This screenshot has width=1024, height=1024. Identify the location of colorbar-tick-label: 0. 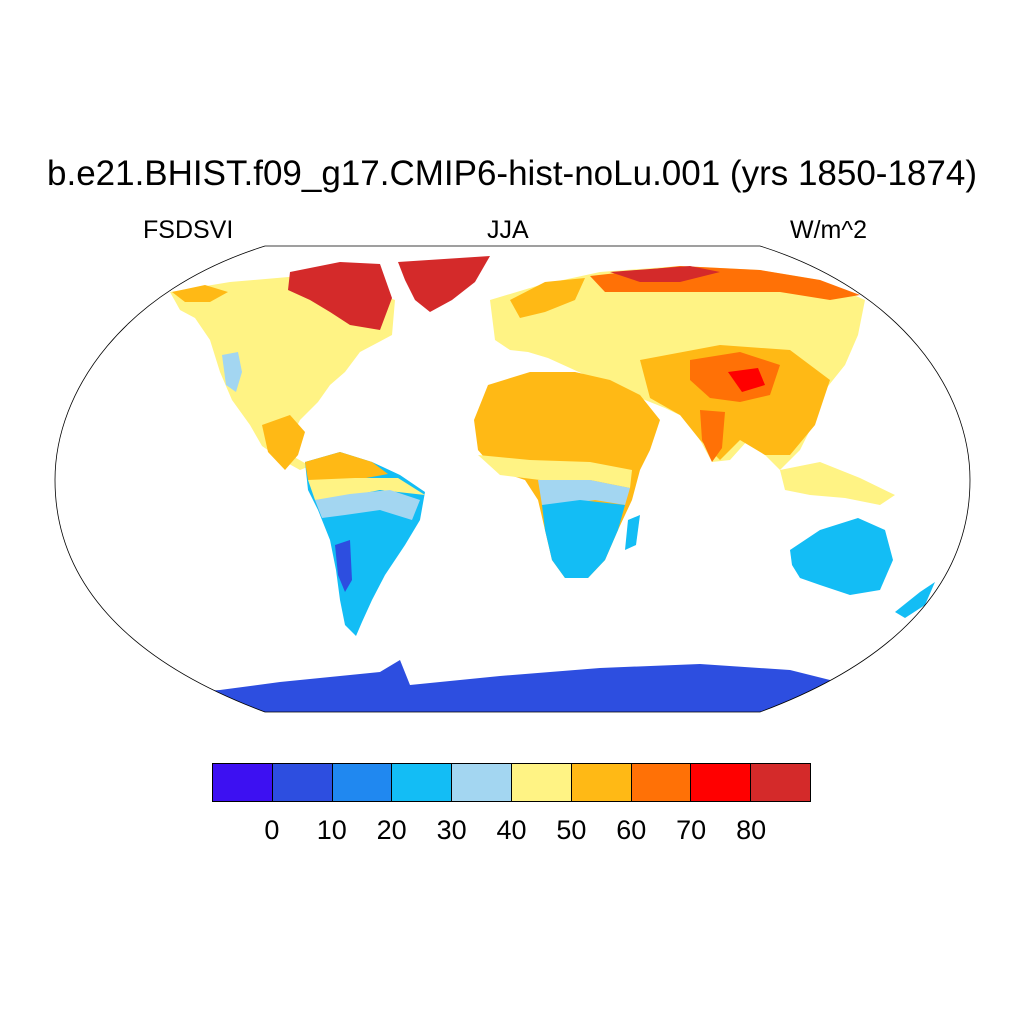
(271, 830).